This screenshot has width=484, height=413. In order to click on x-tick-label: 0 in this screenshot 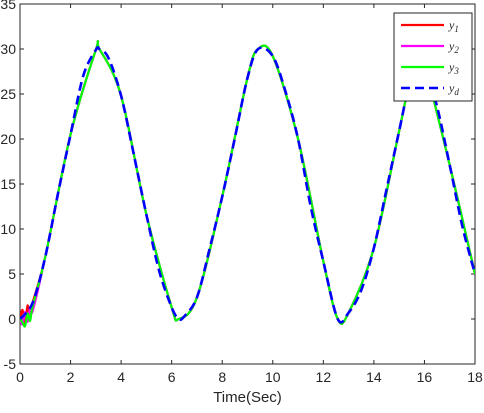, I will do `click(20, 377)`.